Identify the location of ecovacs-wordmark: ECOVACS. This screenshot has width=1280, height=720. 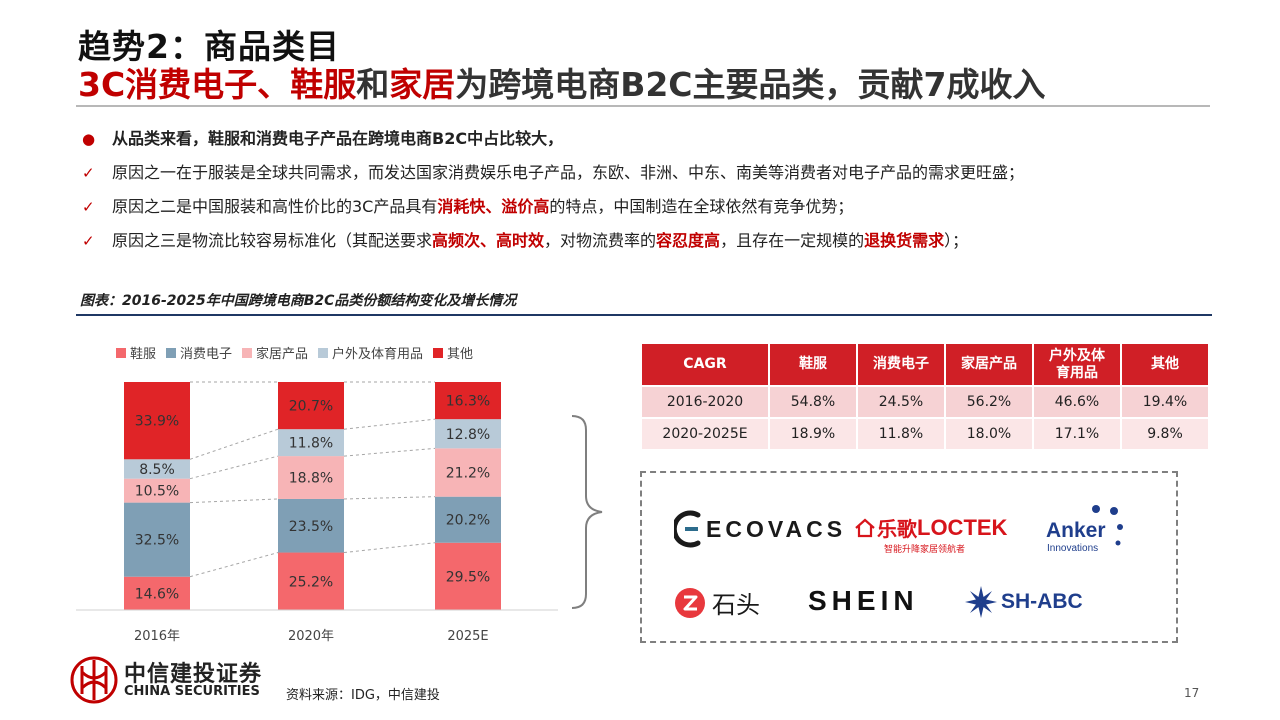
(776, 528).